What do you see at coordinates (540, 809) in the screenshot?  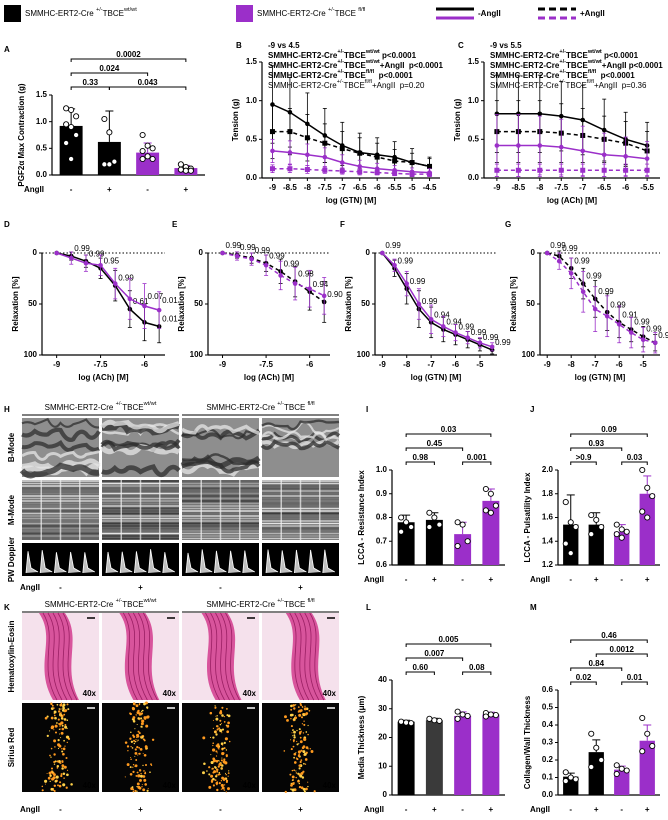 I see `x-axis-label: AngII` at bounding box center [540, 809].